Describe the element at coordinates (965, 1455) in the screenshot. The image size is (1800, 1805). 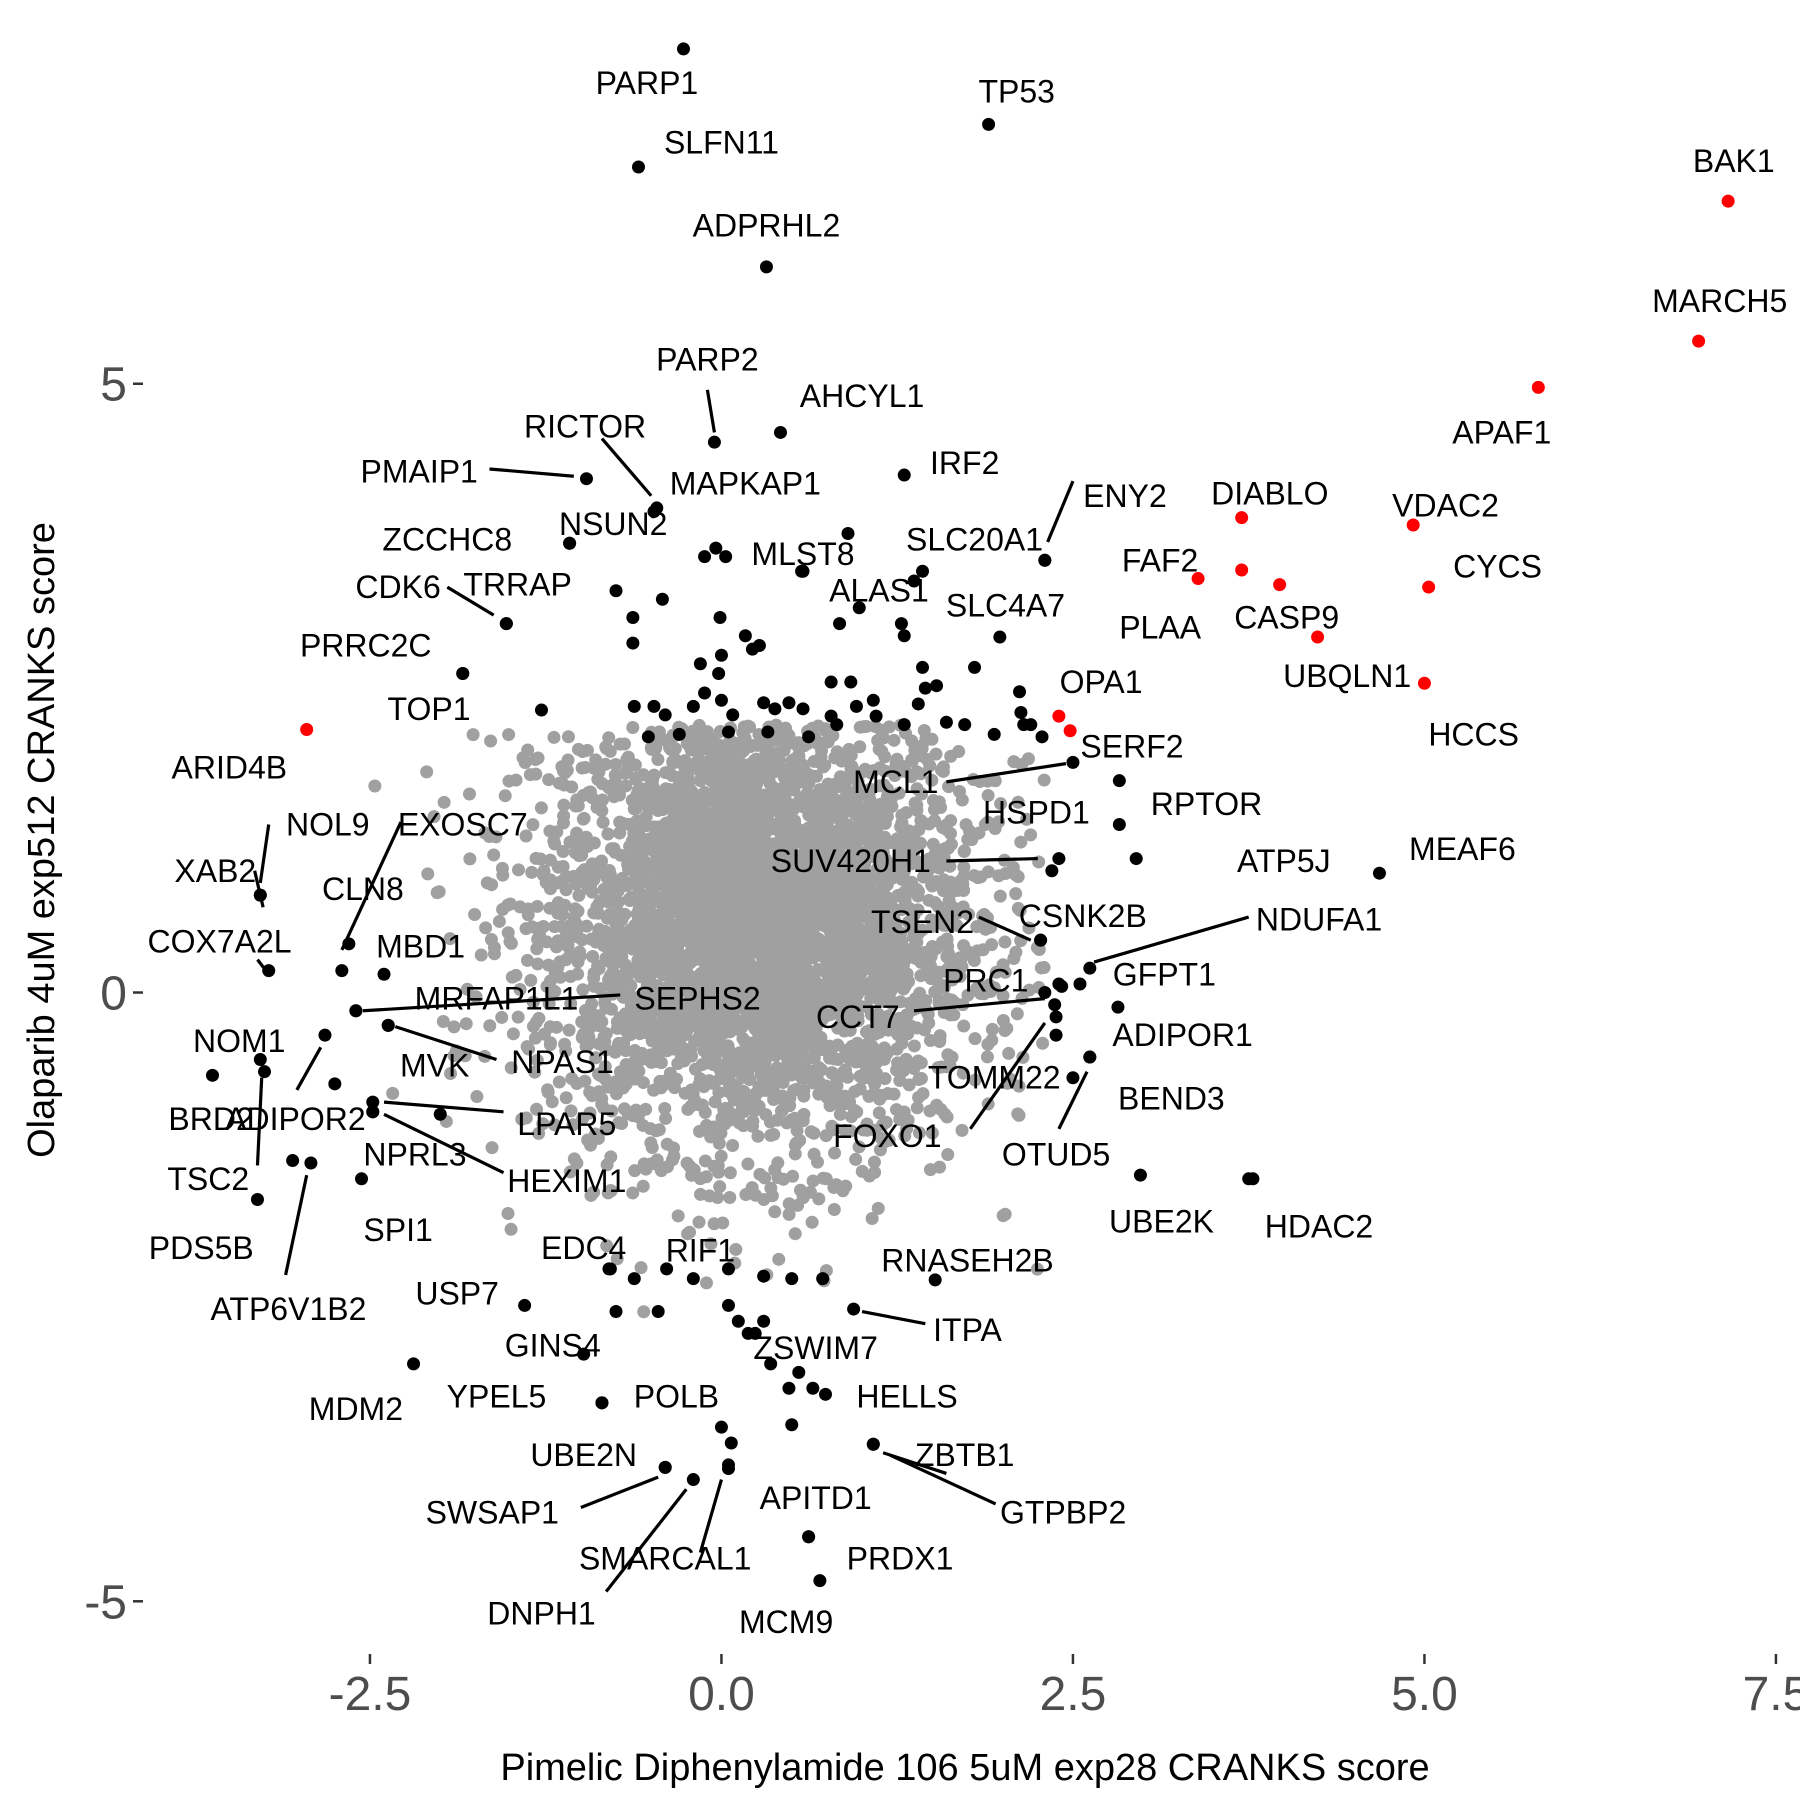
I see `label-zbtb1: ZBTB1` at that location.